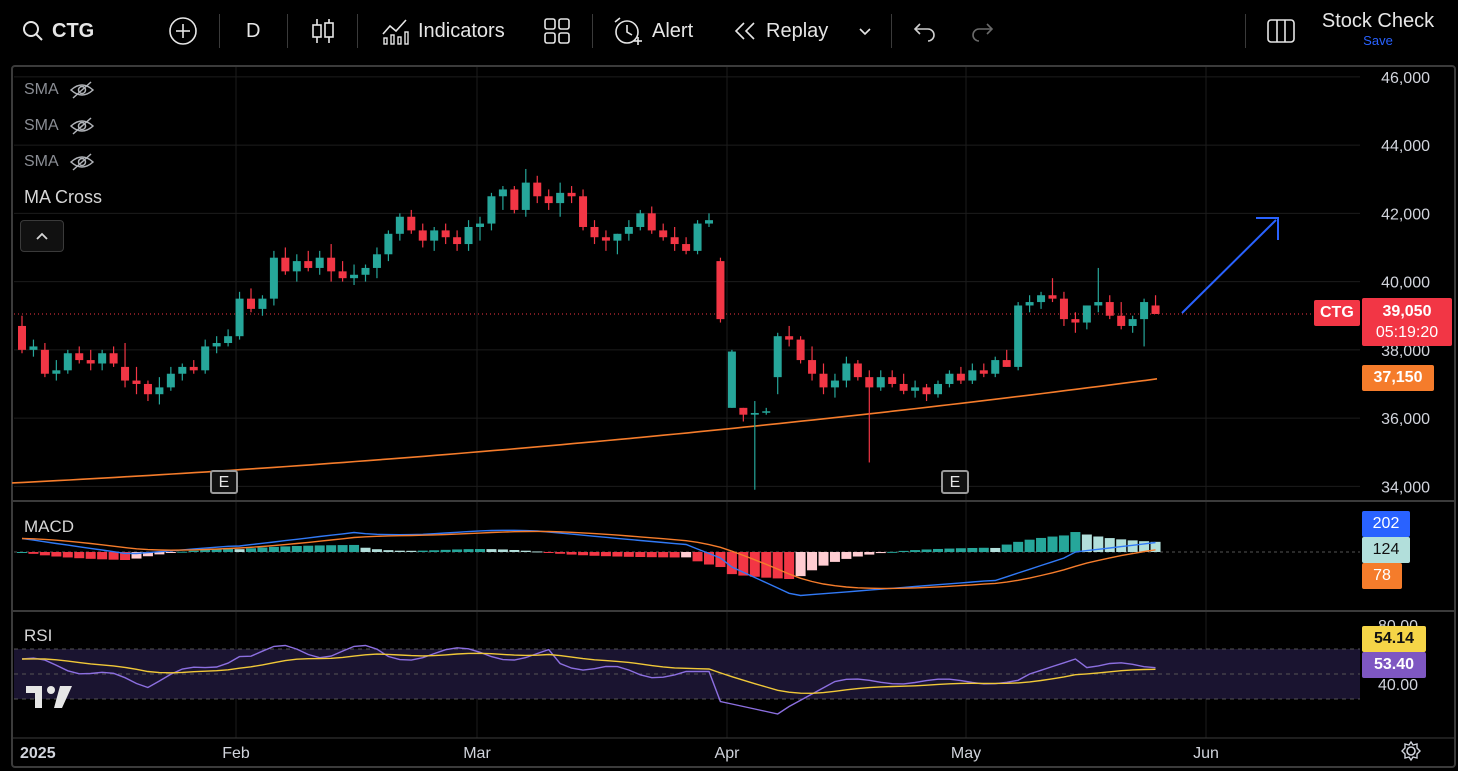 The height and width of the screenshot is (771, 1458). What do you see at coordinates (780, 31) in the screenshot?
I see `replay-button: Replay` at bounding box center [780, 31].